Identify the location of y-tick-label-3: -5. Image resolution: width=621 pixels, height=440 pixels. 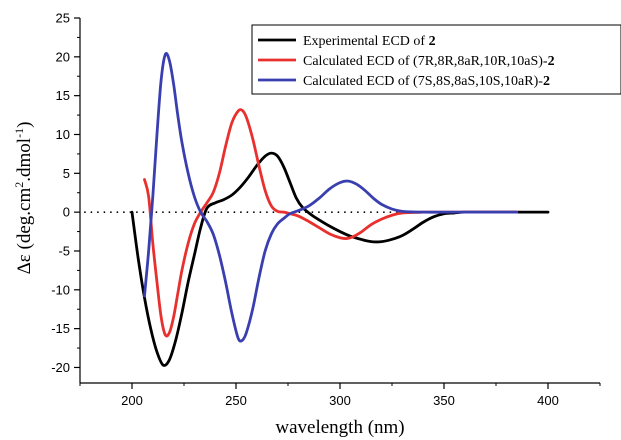
(64, 250).